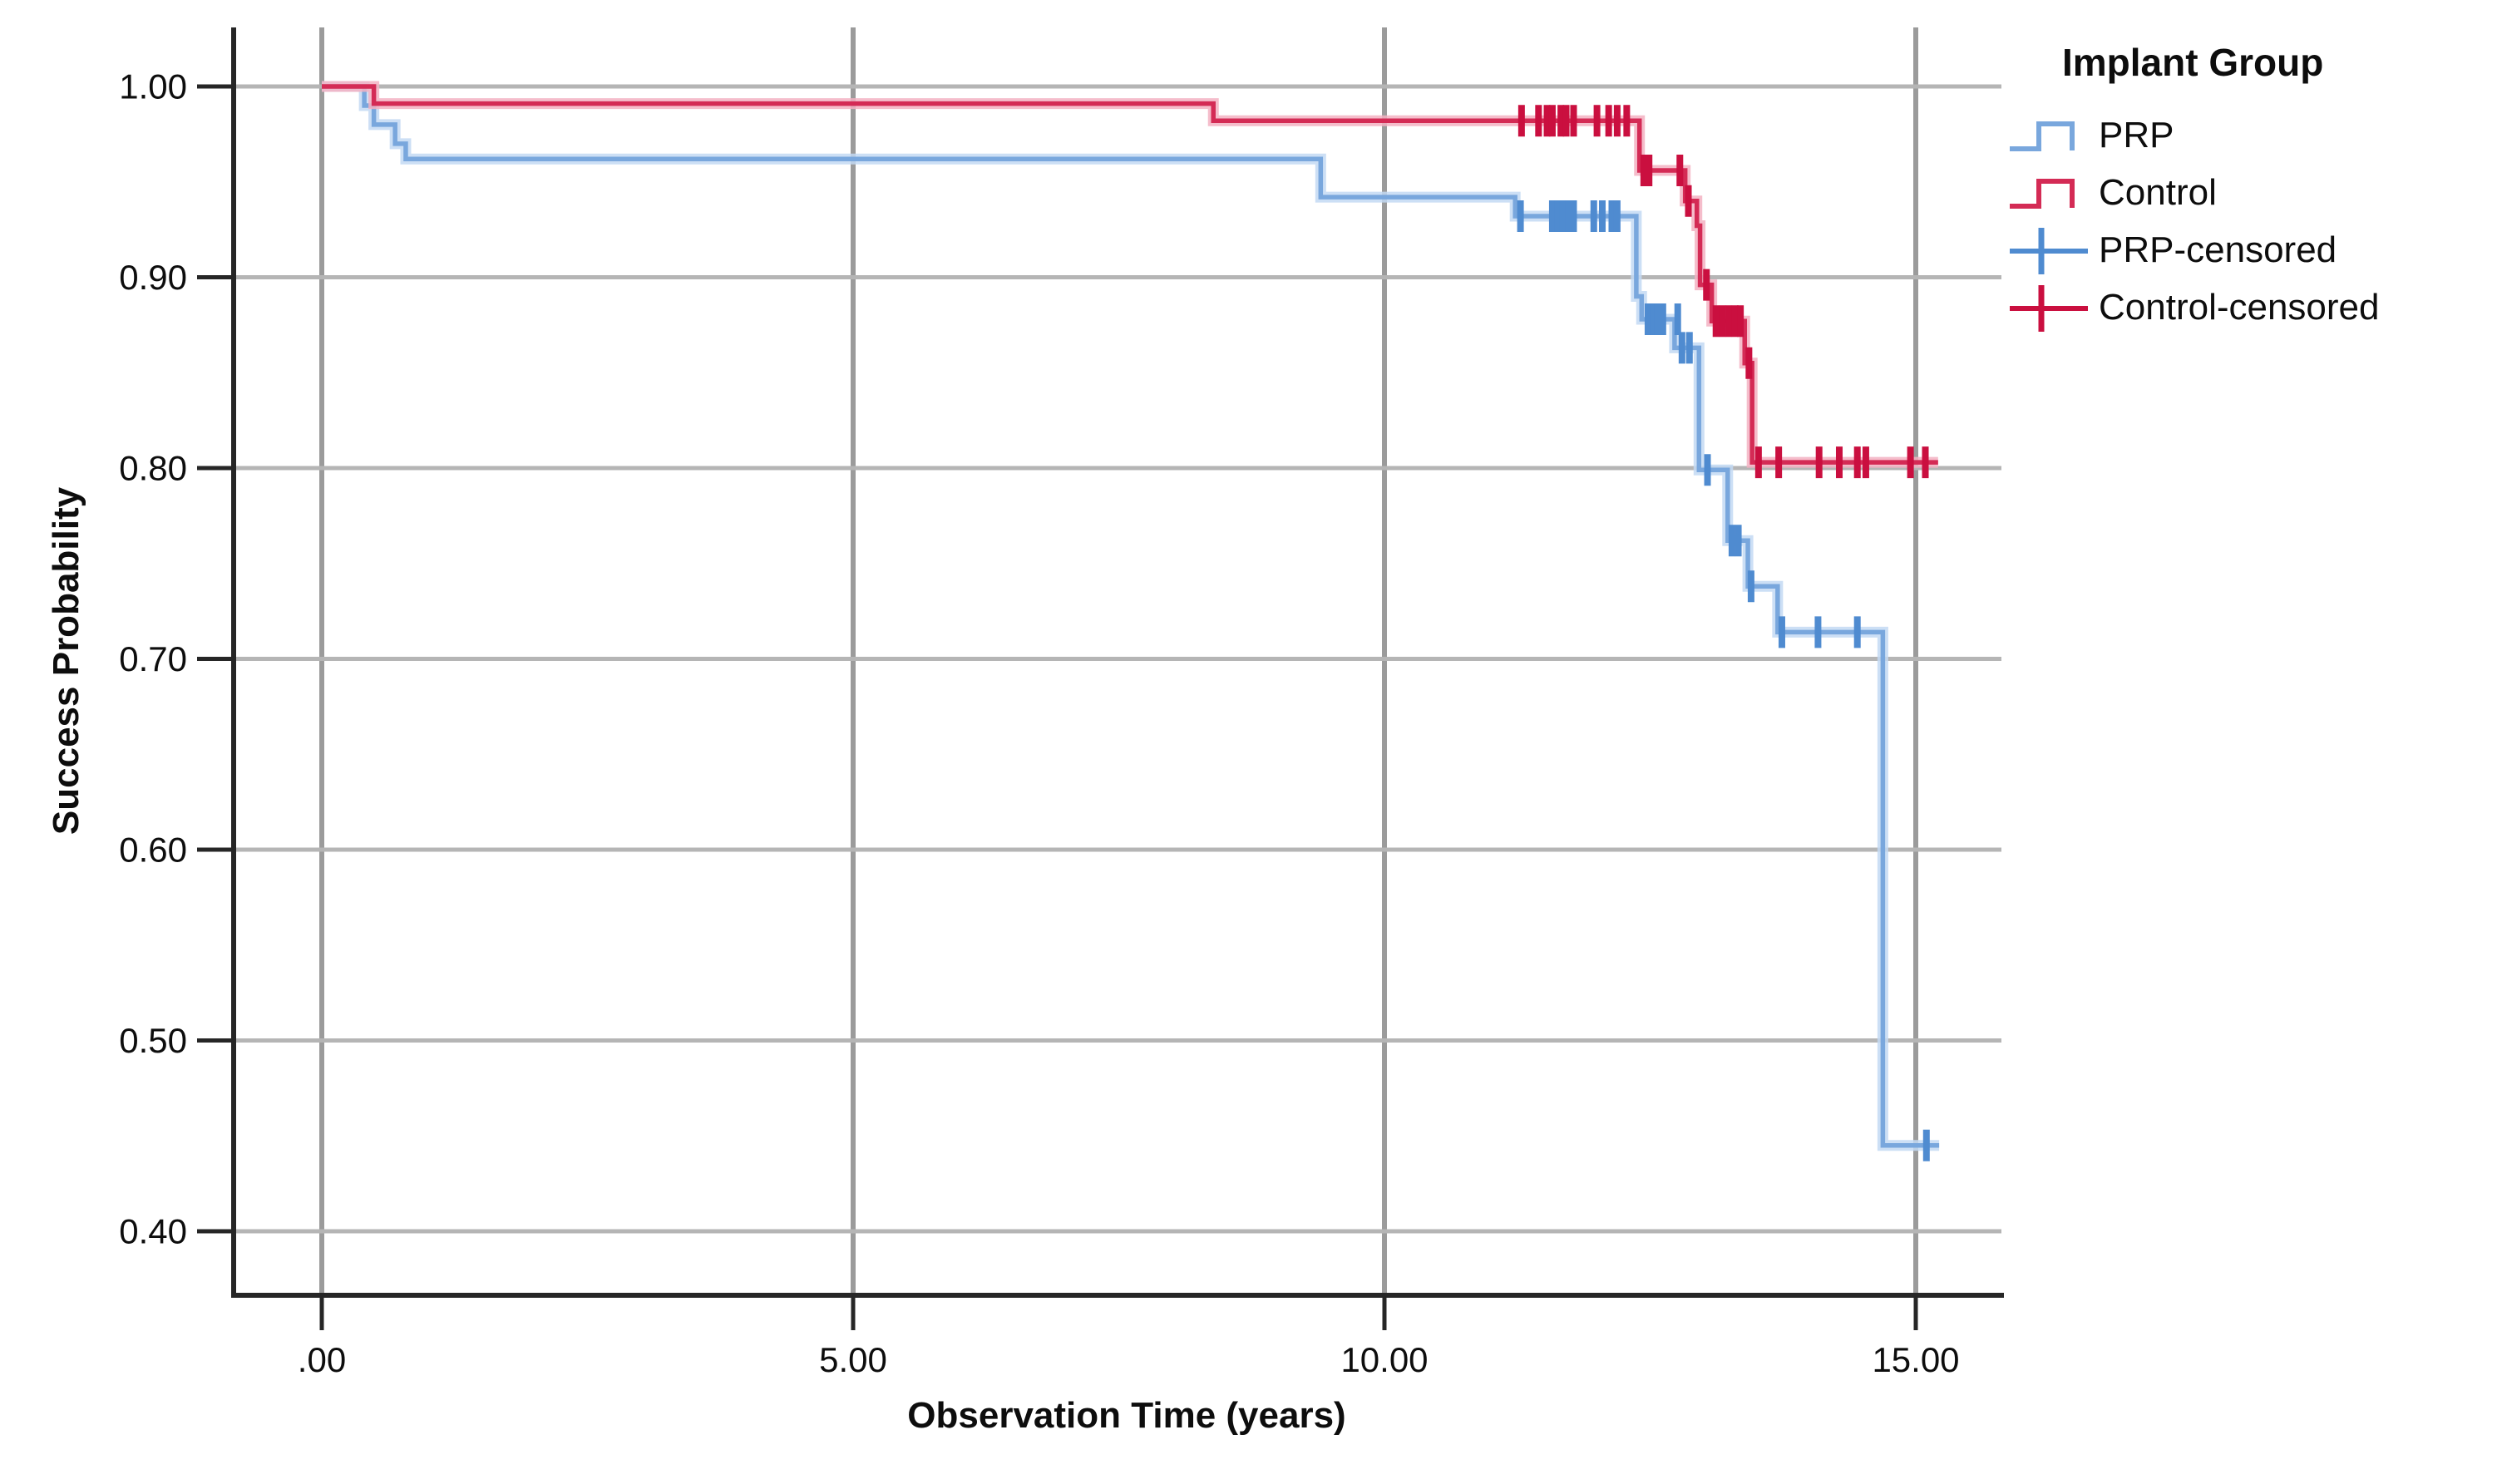 Image resolution: width=2497 pixels, height=1484 pixels. What do you see at coordinates (153, 1231) in the screenshot?
I see `svg-text: 0.40` at bounding box center [153, 1231].